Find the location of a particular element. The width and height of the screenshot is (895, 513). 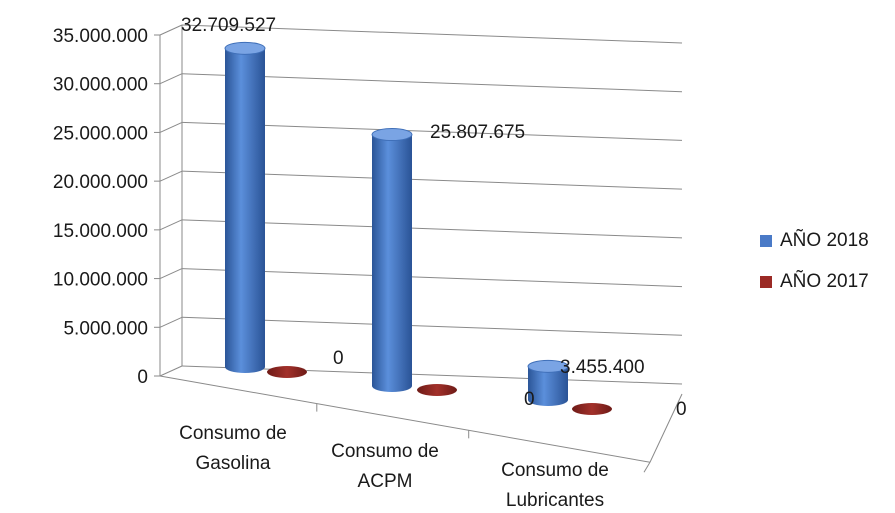

y-tick-label: 5.000.000 is located at coordinates (105, 328).